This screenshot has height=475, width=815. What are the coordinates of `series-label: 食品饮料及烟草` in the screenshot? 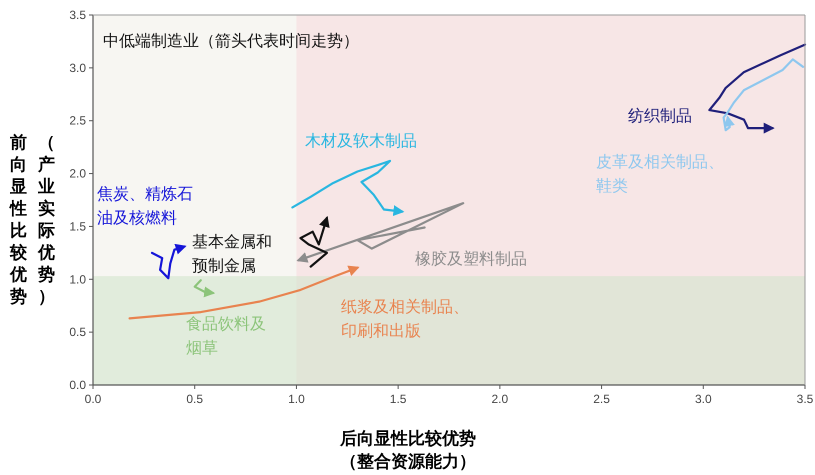 It's located at (226, 336).